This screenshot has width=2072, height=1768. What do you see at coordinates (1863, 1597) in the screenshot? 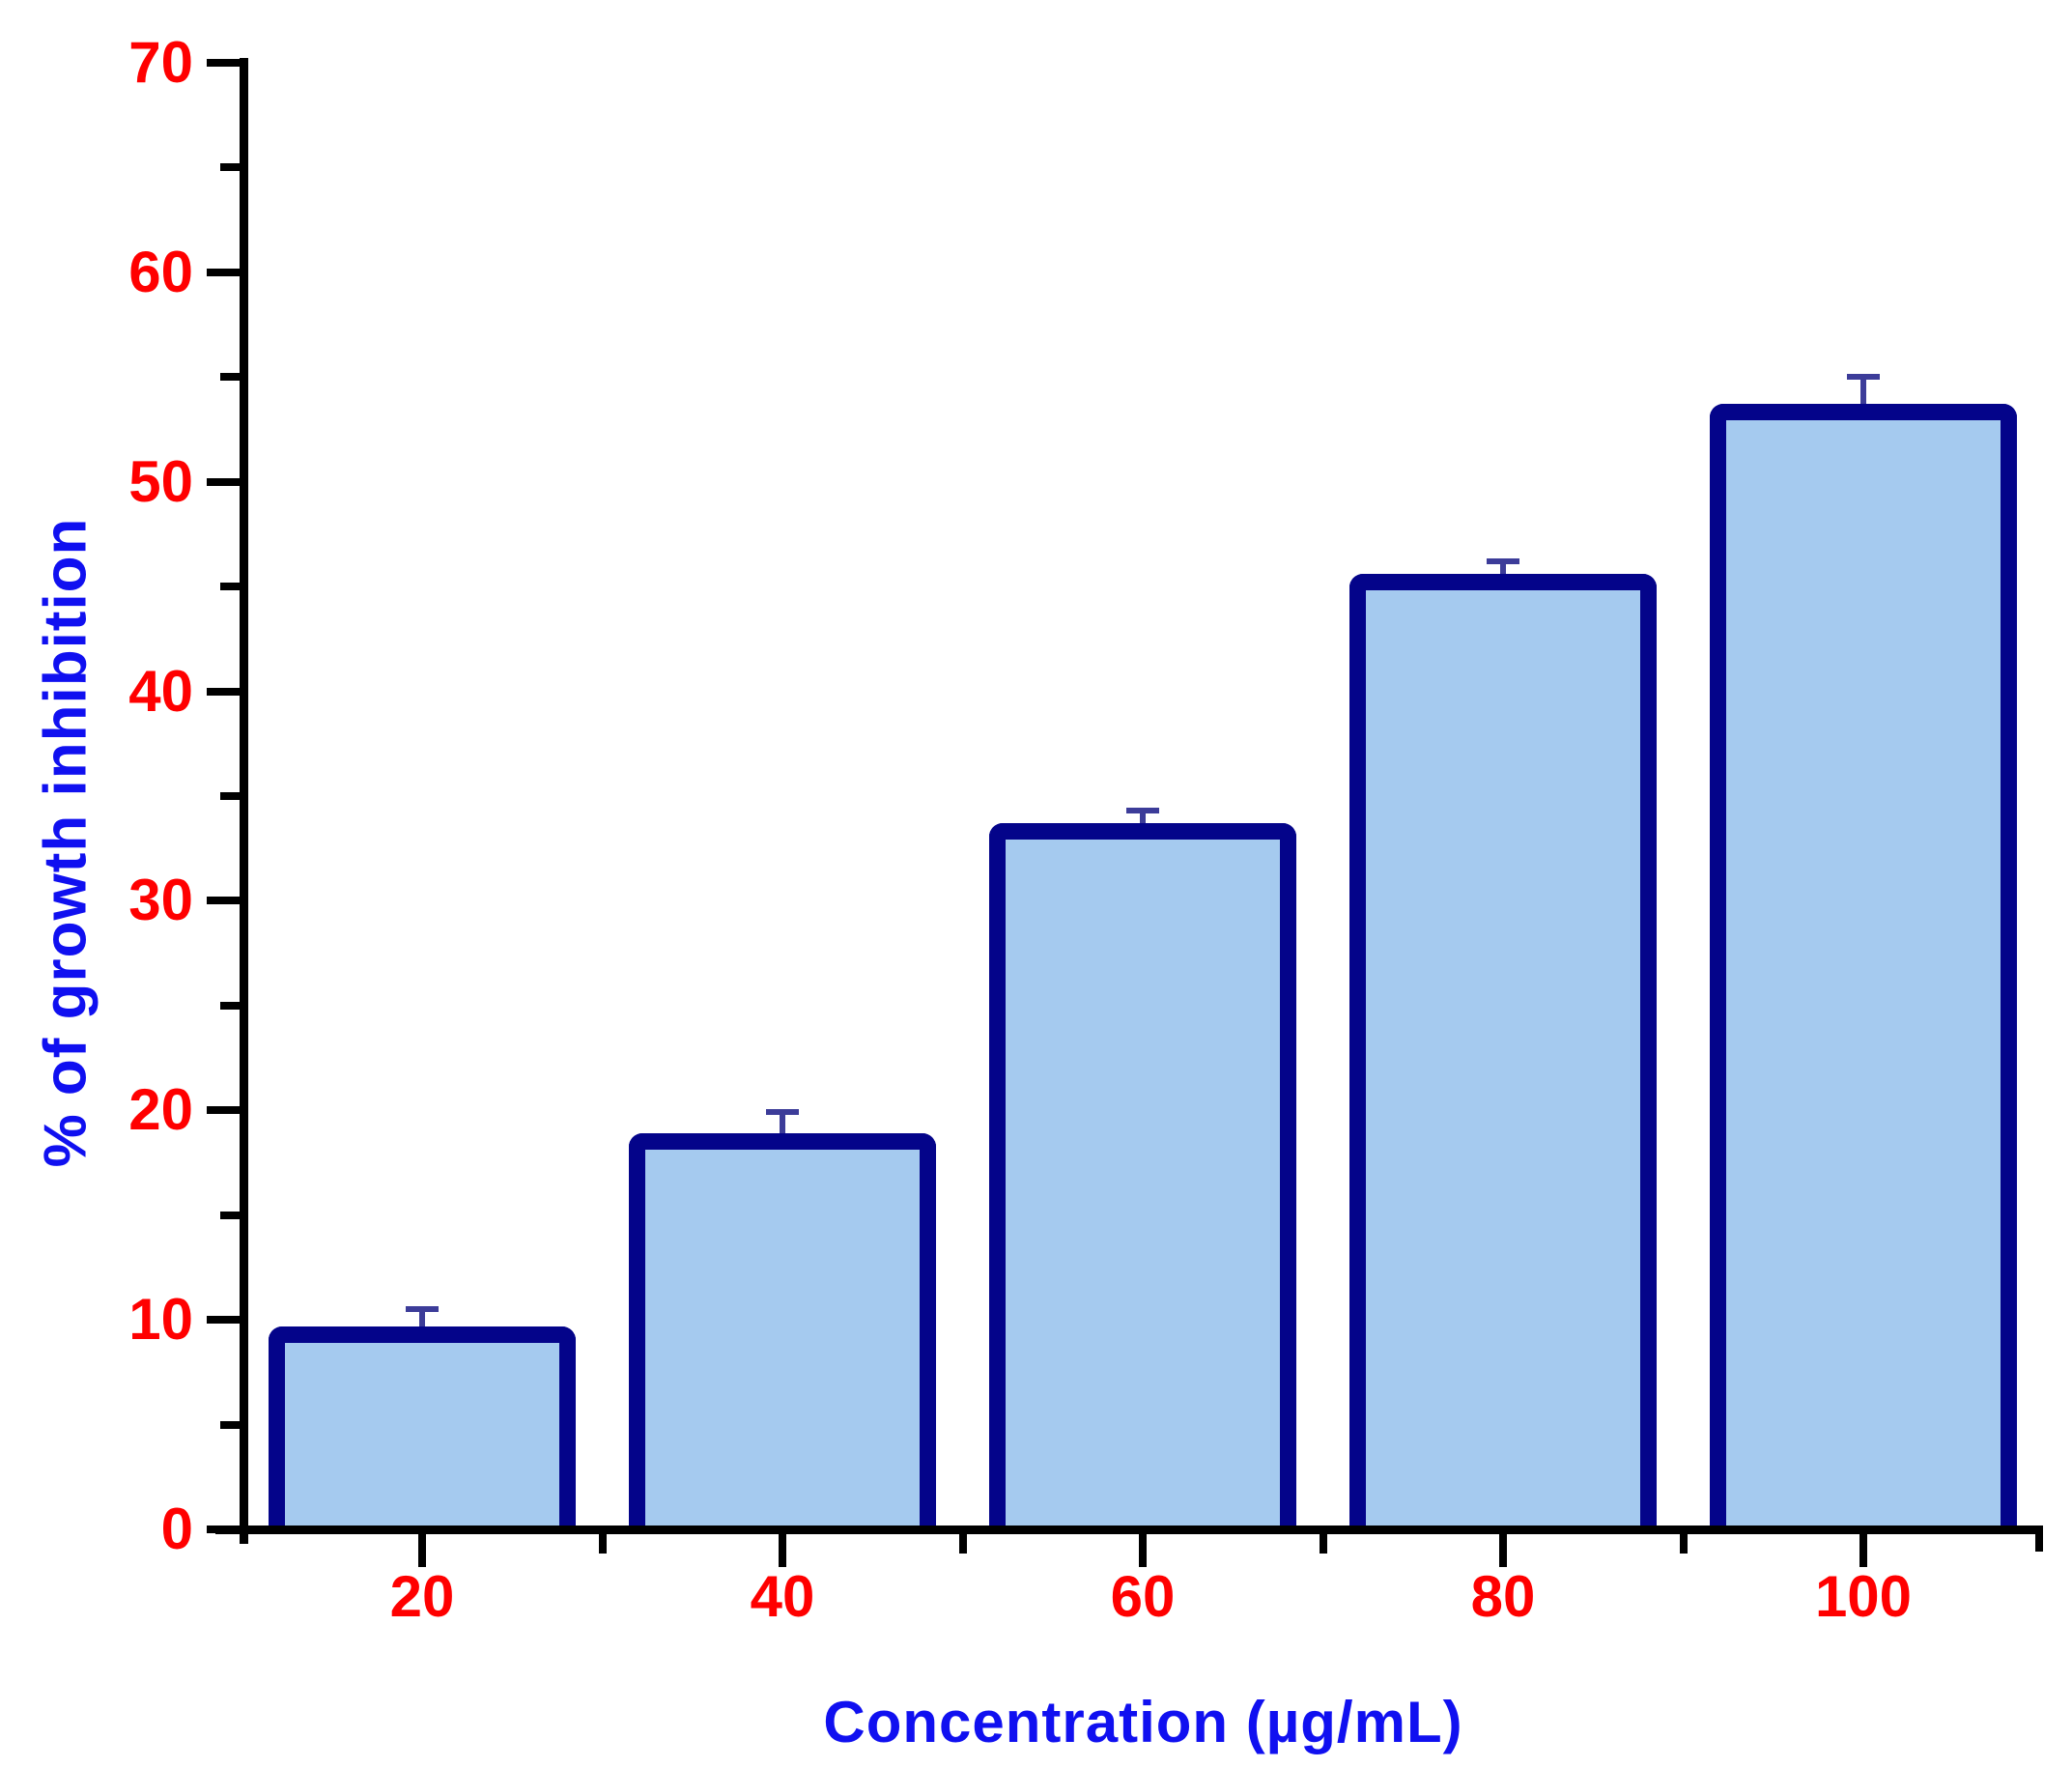
I see `x-tick-label: 100` at bounding box center [1863, 1597].